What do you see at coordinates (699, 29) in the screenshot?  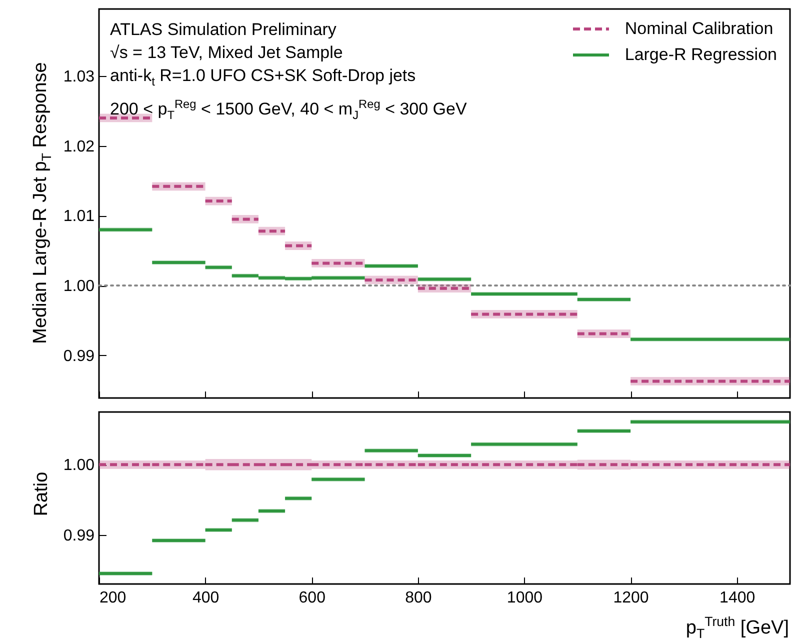 I see `legend-label: Nominal Calibration` at bounding box center [699, 29].